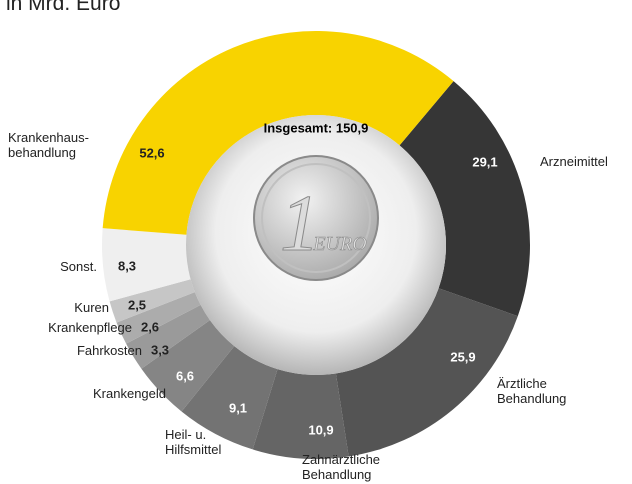 Image resolution: width=632 pixels, height=484 pixels. What do you see at coordinates (341, 467) in the screenshot?
I see `category-label: Zahnärztliche Behandlung` at bounding box center [341, 467].